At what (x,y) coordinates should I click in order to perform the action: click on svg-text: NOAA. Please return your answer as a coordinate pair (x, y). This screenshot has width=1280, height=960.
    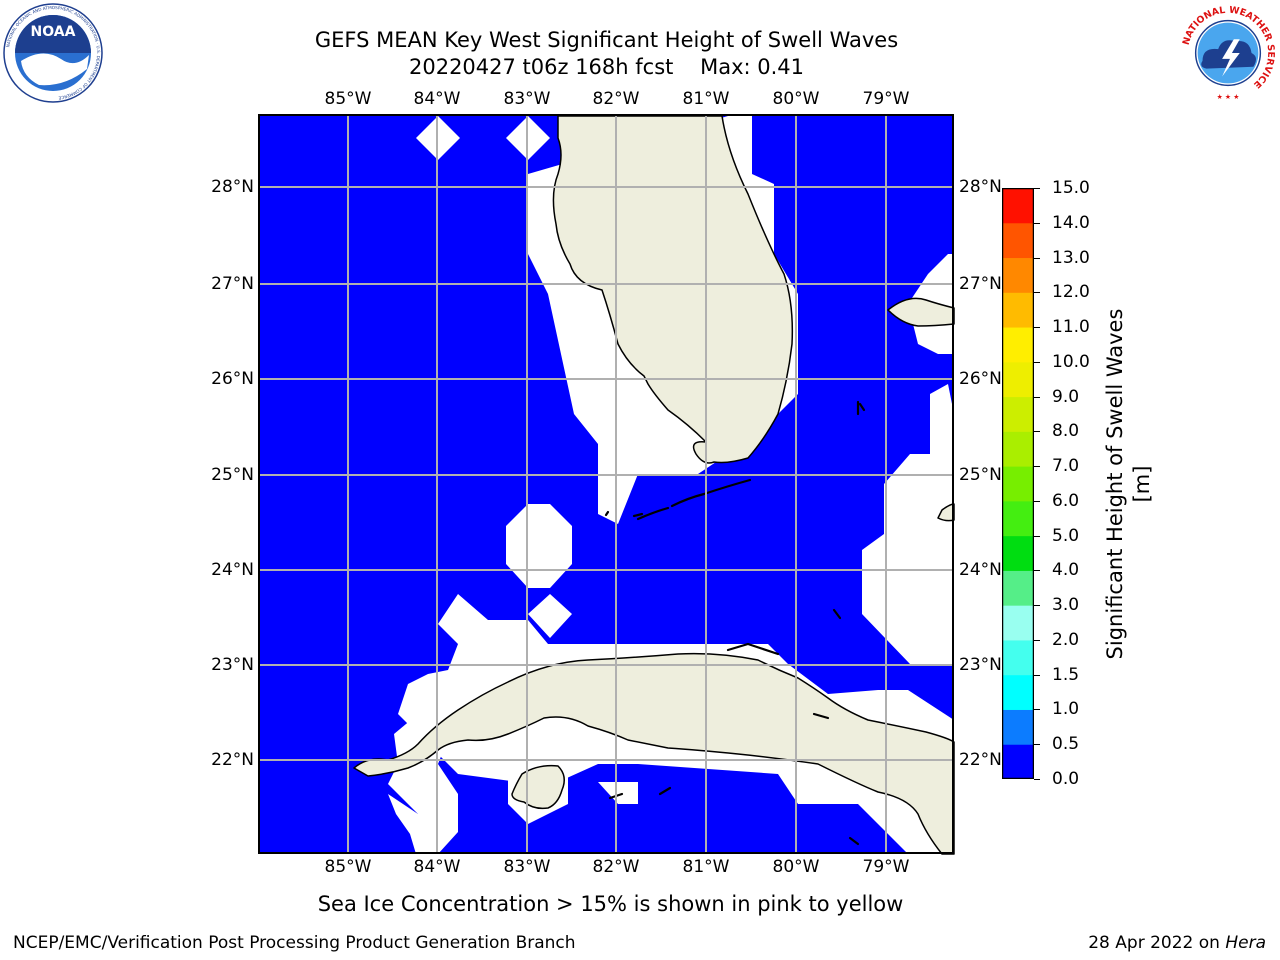
    Looking at the image, I should click on (53, 32).